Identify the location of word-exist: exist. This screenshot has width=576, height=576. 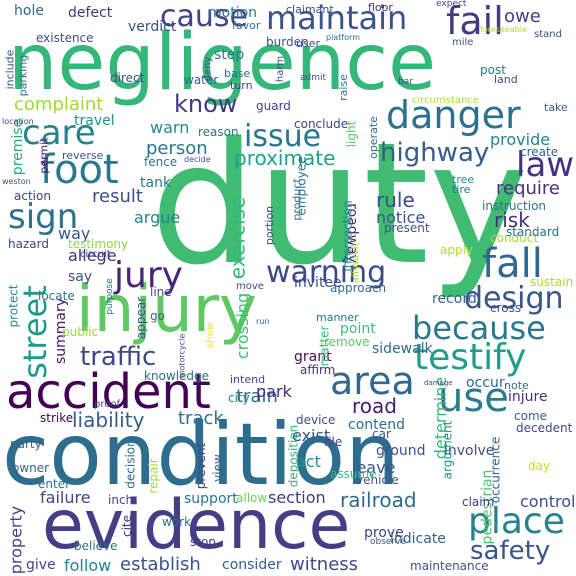
(311, 435).